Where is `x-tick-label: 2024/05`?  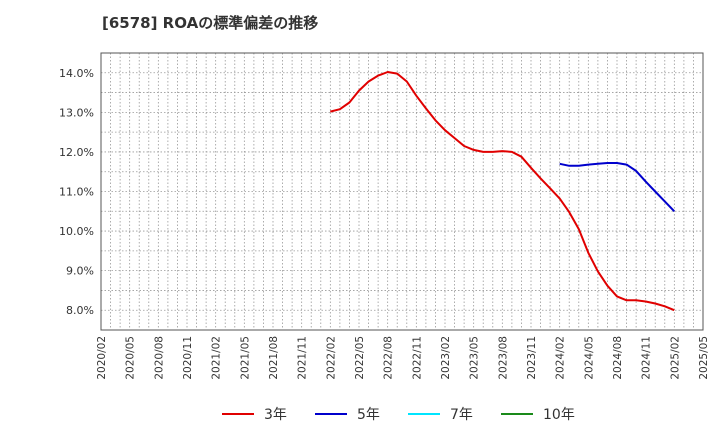
x-tick-label: 2024/05 is located at coordinates (589, 358).